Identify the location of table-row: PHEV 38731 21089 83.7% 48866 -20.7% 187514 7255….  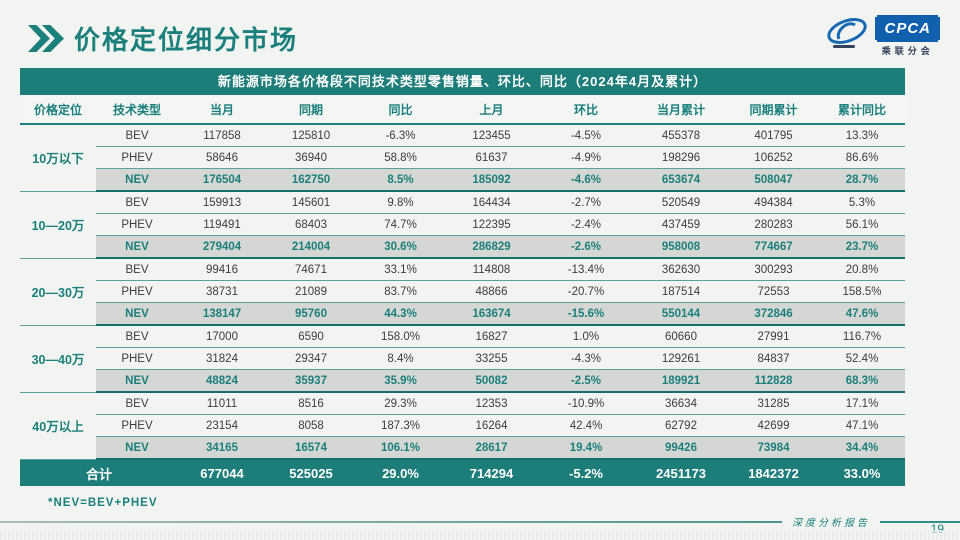
(462, 291).